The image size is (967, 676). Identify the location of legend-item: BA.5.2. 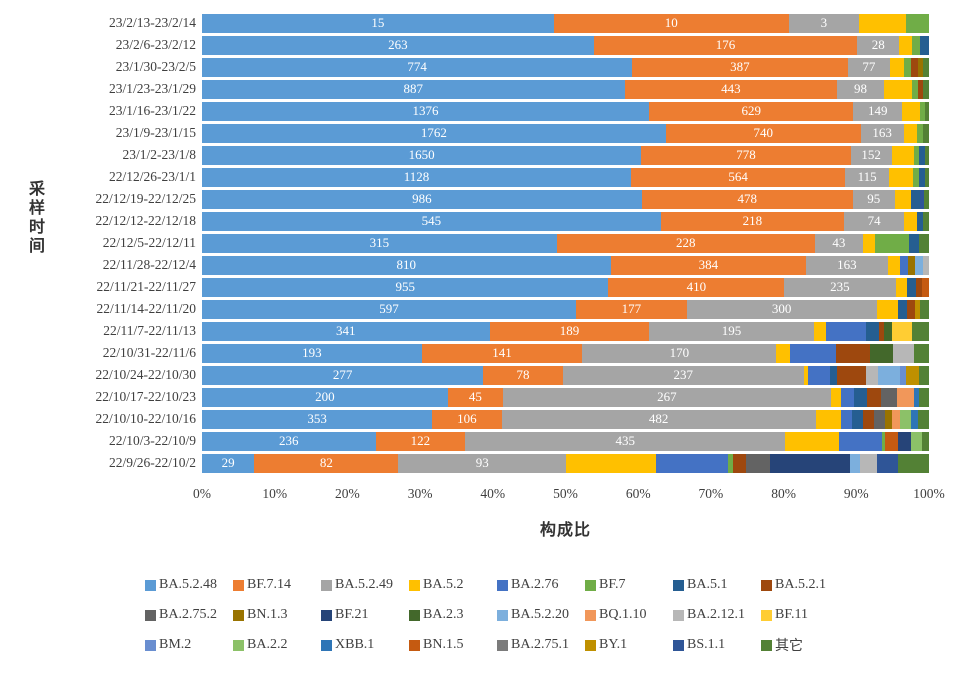
(453, 585).